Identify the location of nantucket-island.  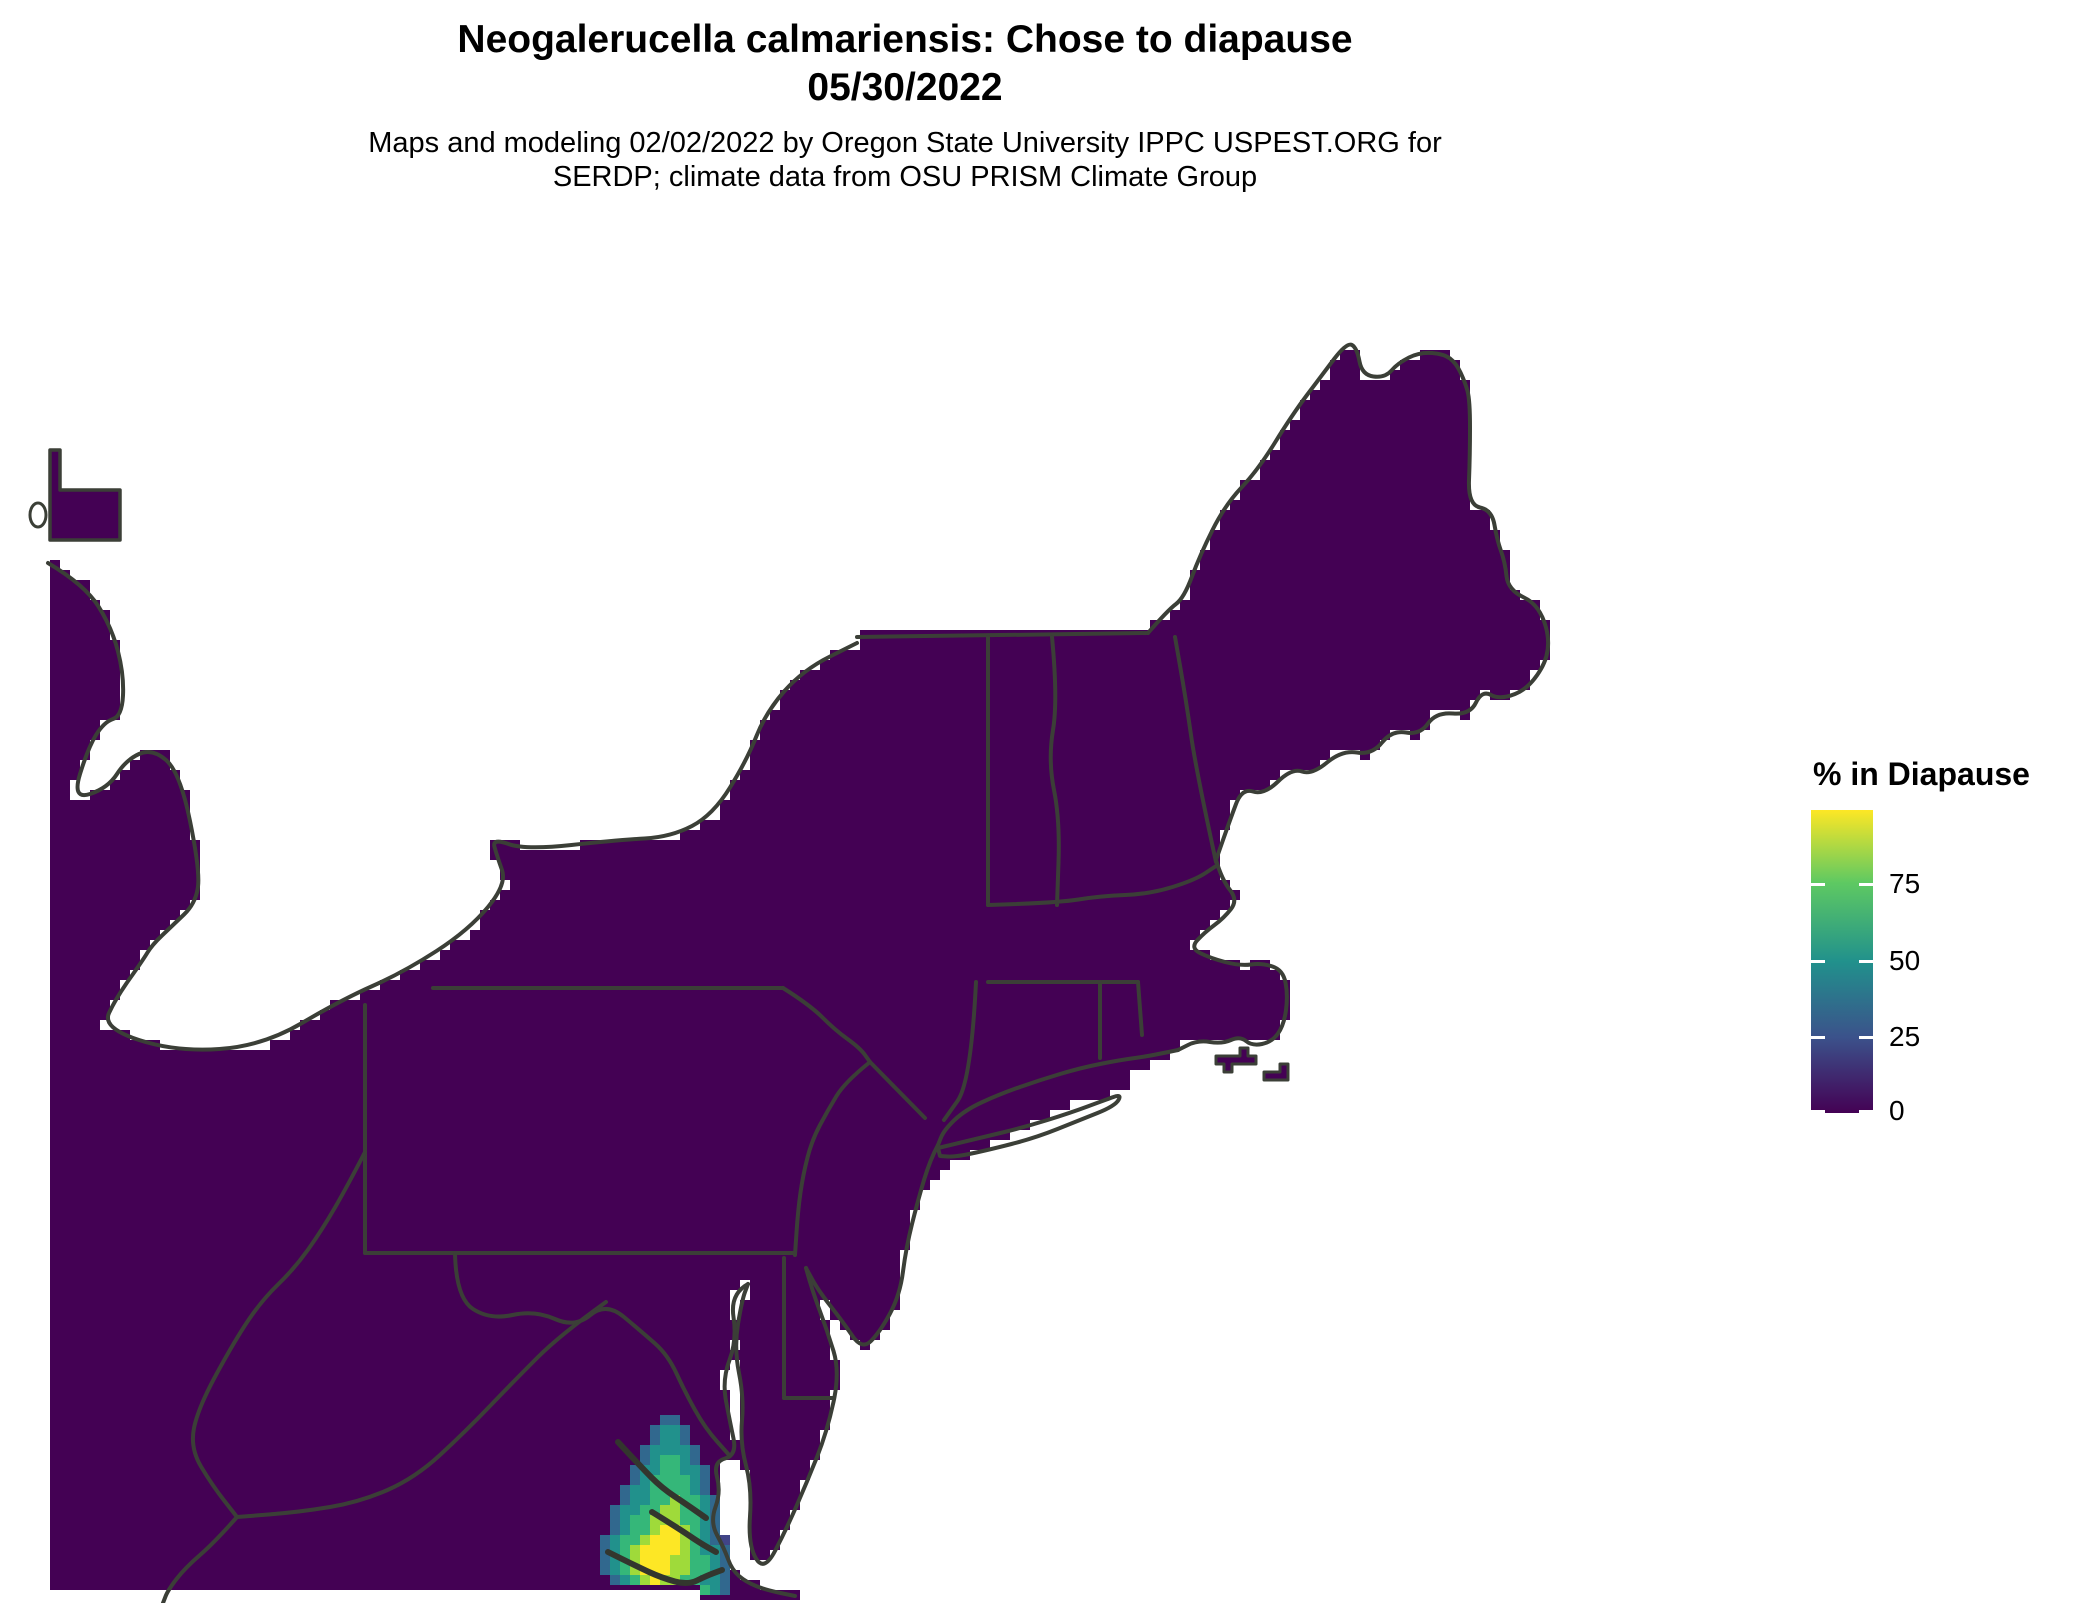
(1276, 1072).